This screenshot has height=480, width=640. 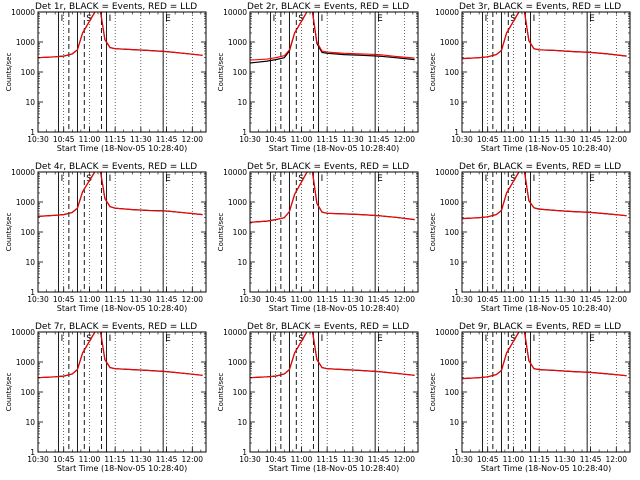 What do you see at coordinates (328, 327) in the screenshot?
I see `panel-title: Det 8r, BLACK = Events, RED = LLD` at bounding box center [328, 327].